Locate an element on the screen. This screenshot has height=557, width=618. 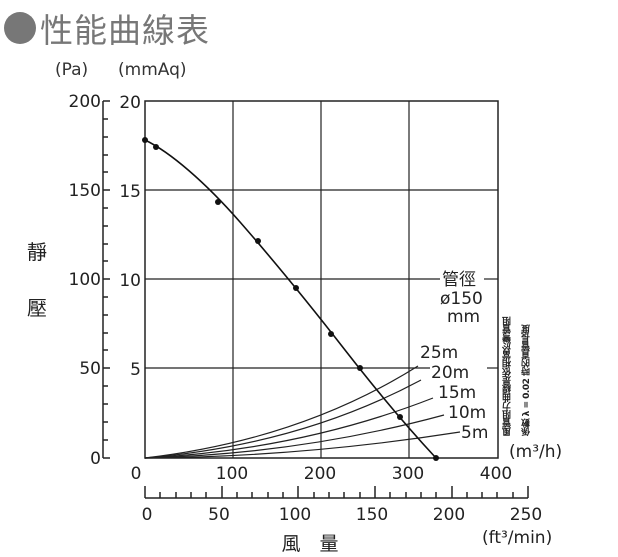
pa-tick-150: 150 is located at coordinates (85, 191).